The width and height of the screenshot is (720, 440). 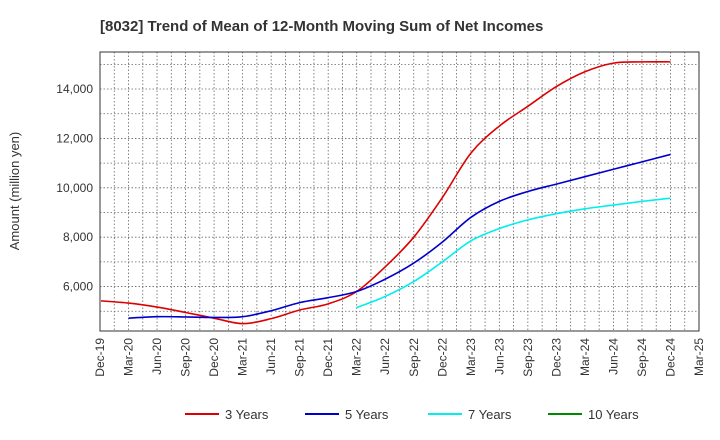 I want to click on x-tick-label: Mar-25, so click(x=699, y=357).